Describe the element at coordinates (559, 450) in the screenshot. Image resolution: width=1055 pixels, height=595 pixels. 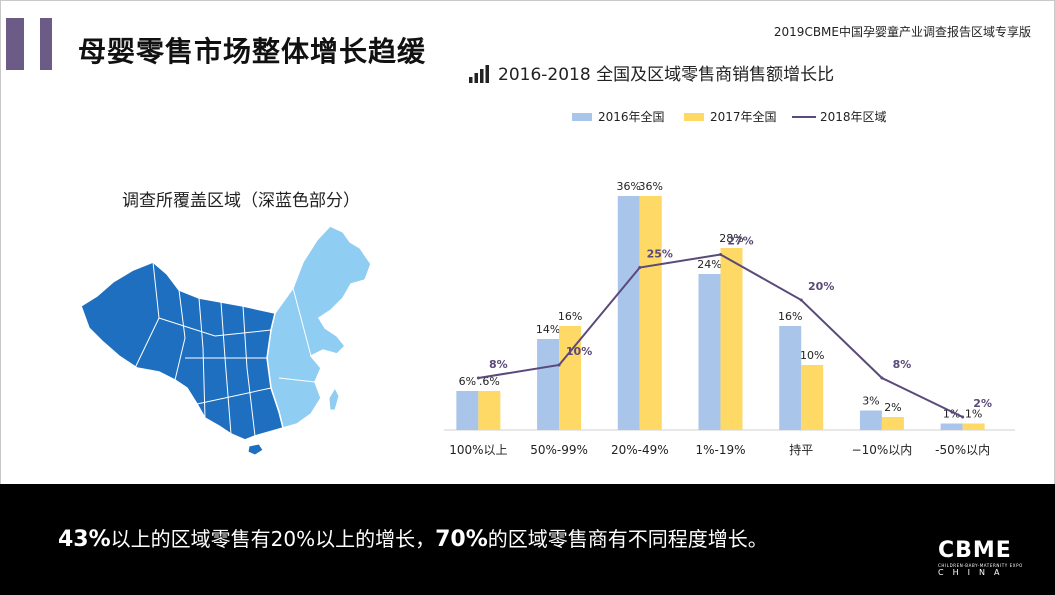
I see `x-tick-label-1: 50%-99%` at that location.